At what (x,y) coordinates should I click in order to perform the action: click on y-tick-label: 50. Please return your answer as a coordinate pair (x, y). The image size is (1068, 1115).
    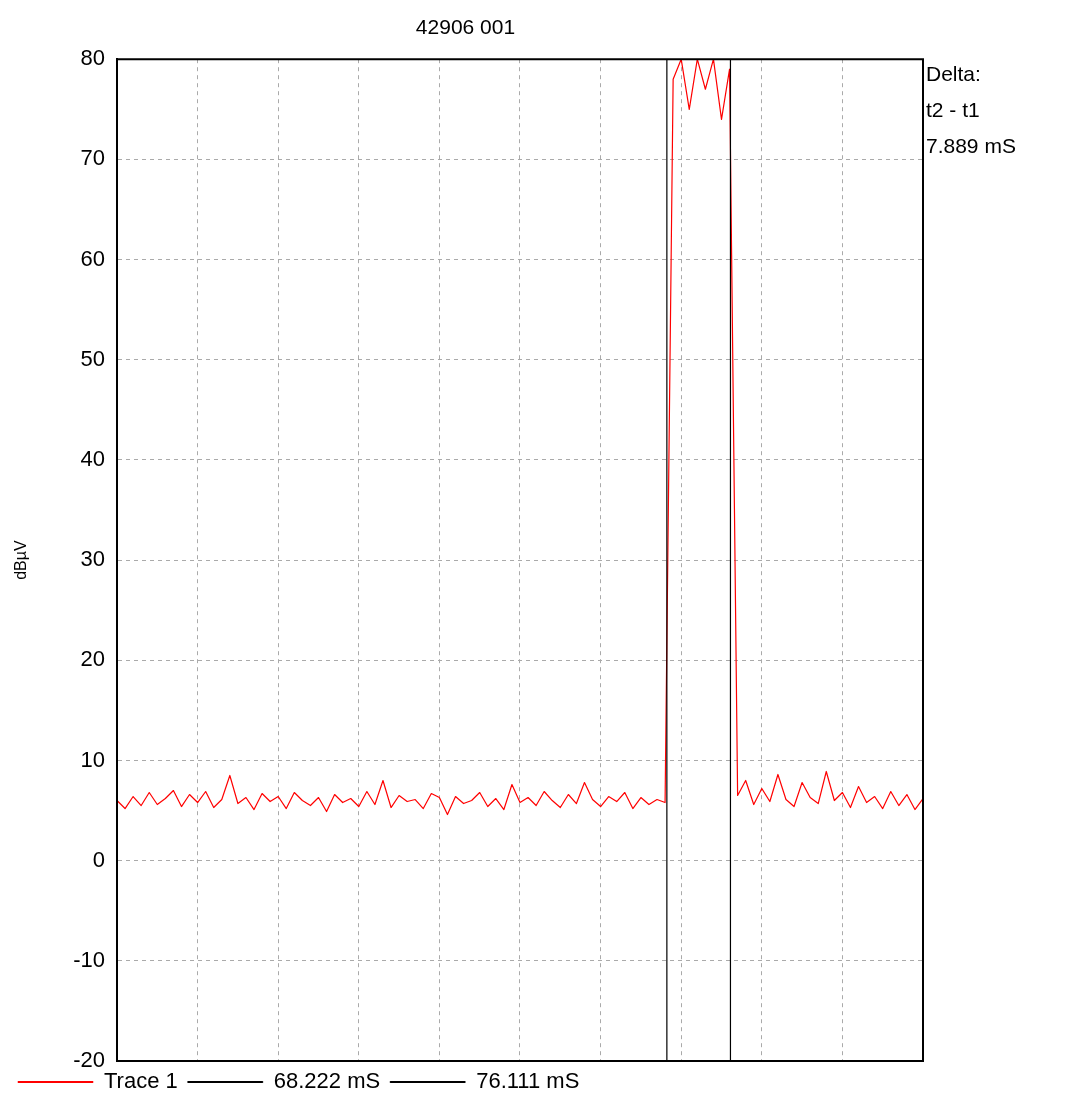
    Looking at the image, I should click on (92, 358).